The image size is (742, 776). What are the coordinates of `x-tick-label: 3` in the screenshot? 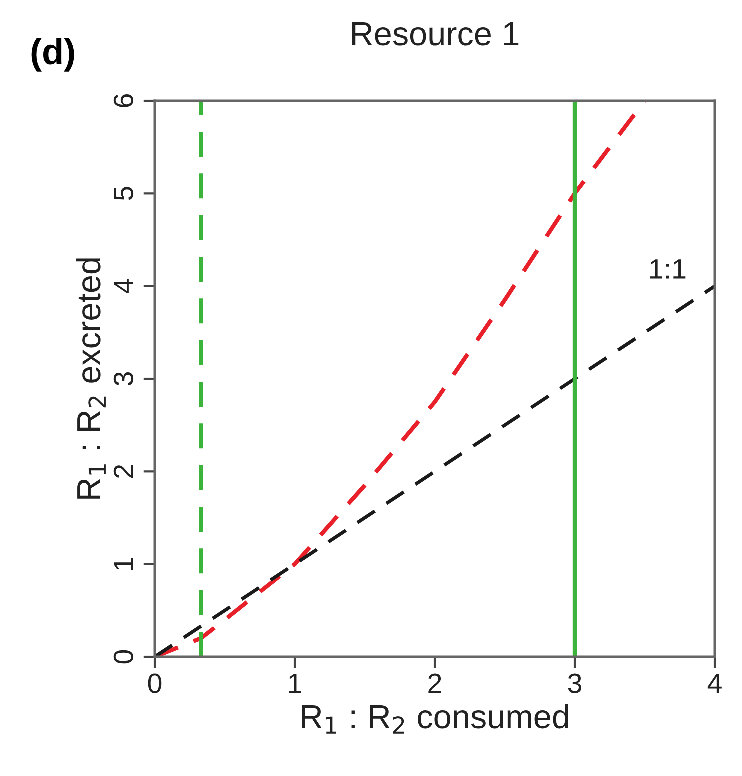 It's located at (575, 684).